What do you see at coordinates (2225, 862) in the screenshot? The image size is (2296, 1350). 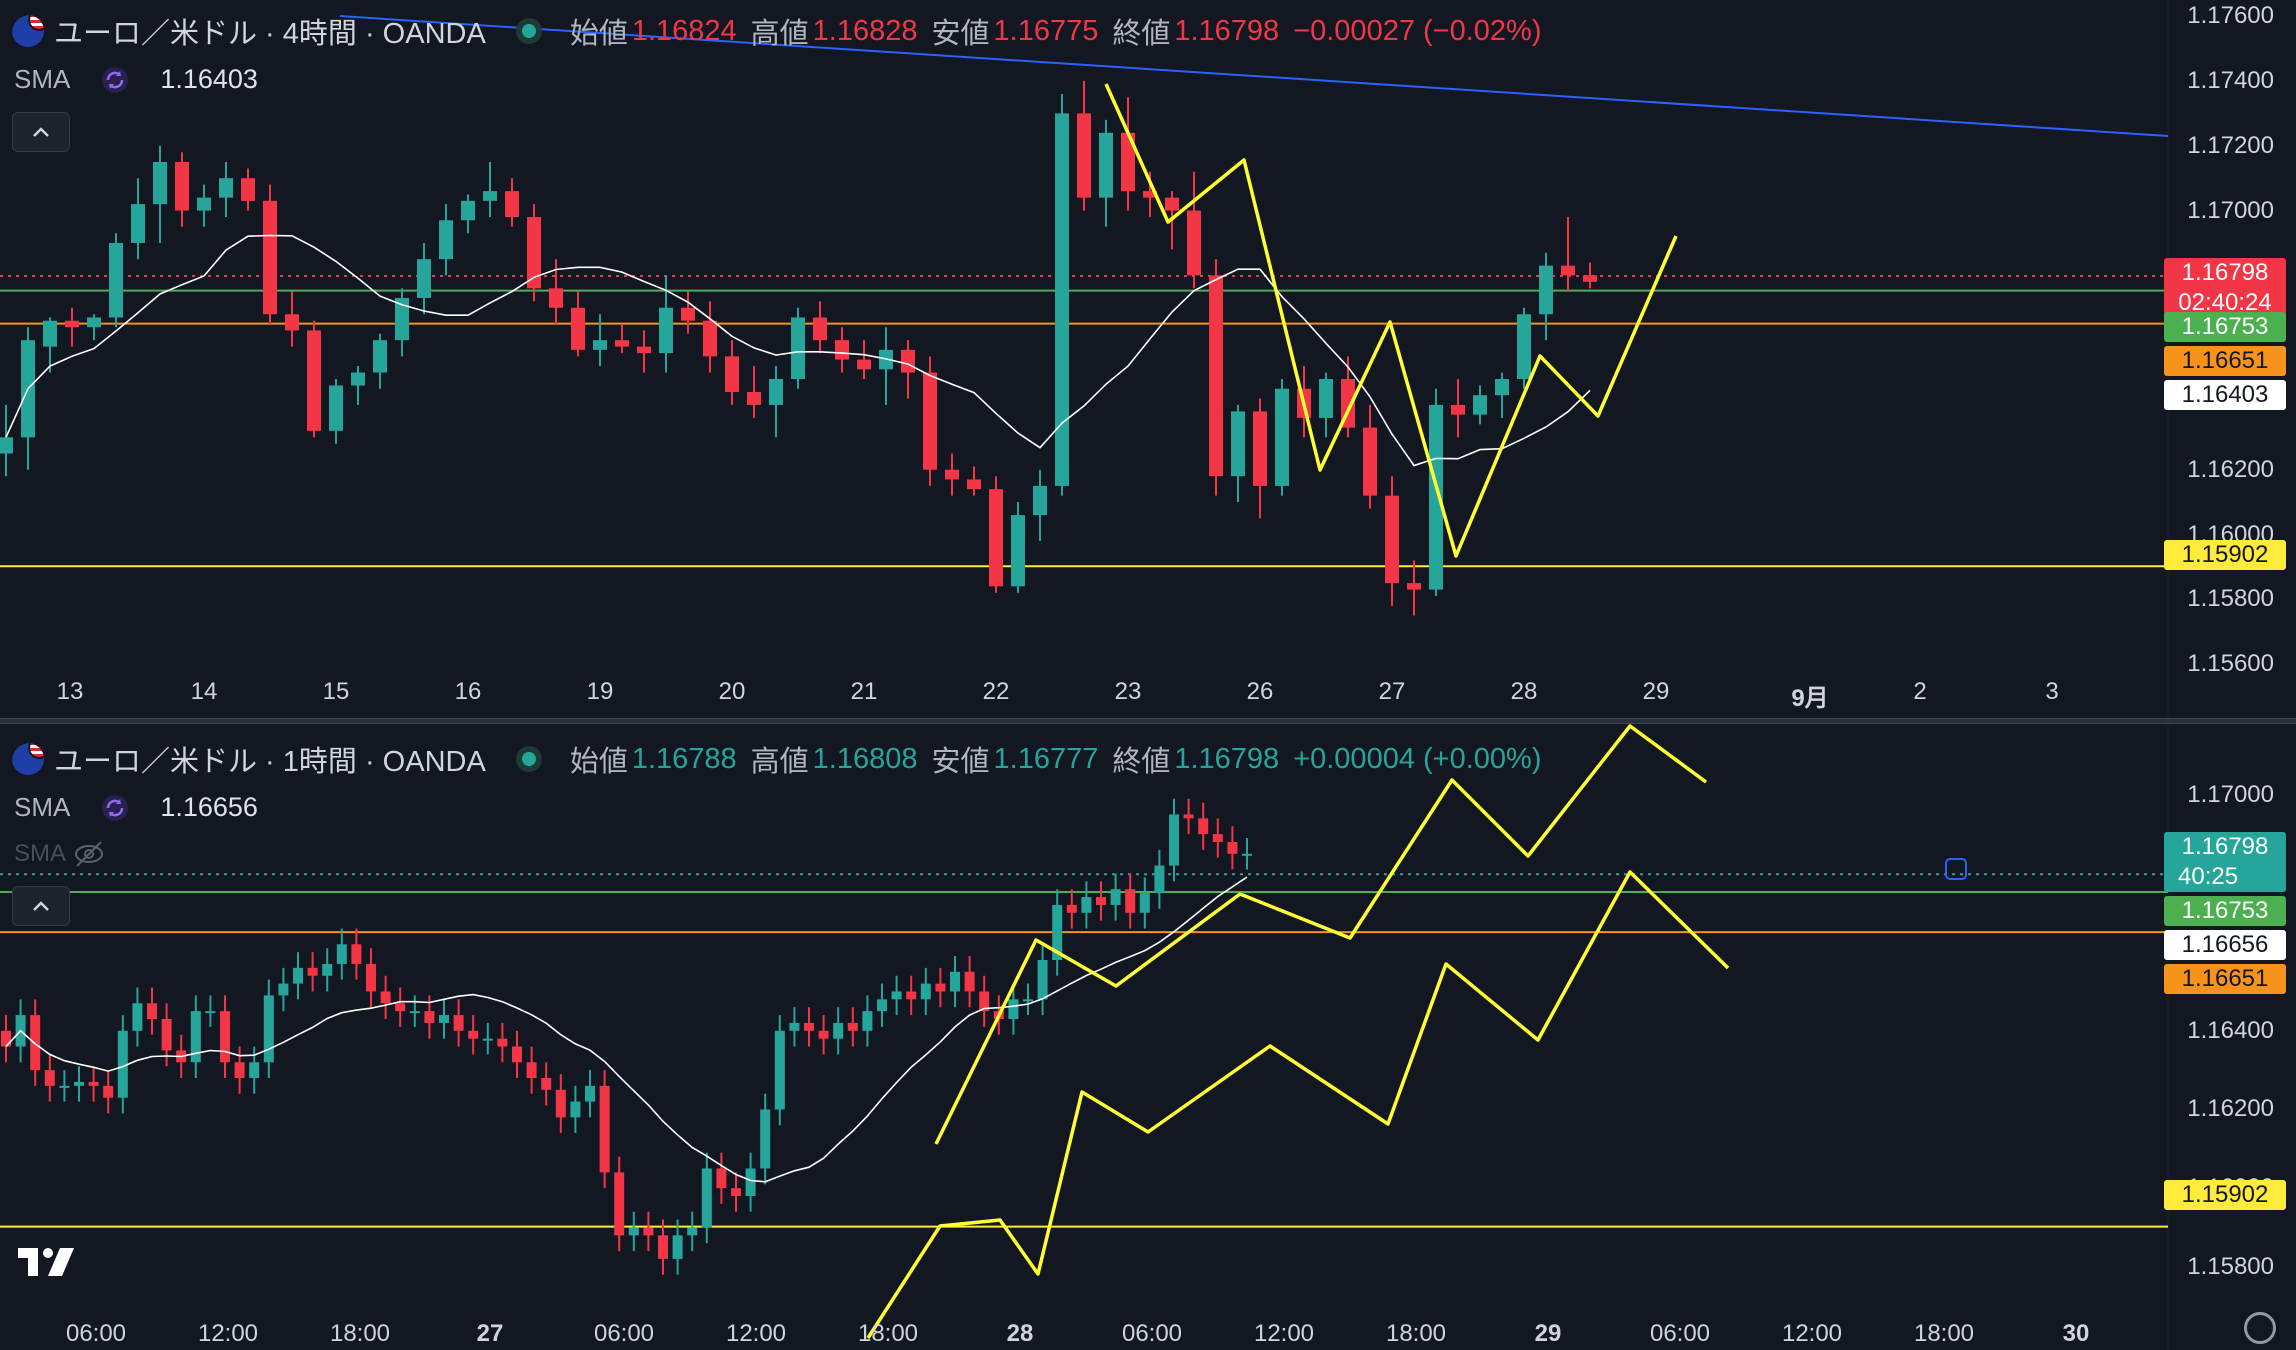 I see `price-tag: 1.16798 40:25` at bounding box center [2225, 862].